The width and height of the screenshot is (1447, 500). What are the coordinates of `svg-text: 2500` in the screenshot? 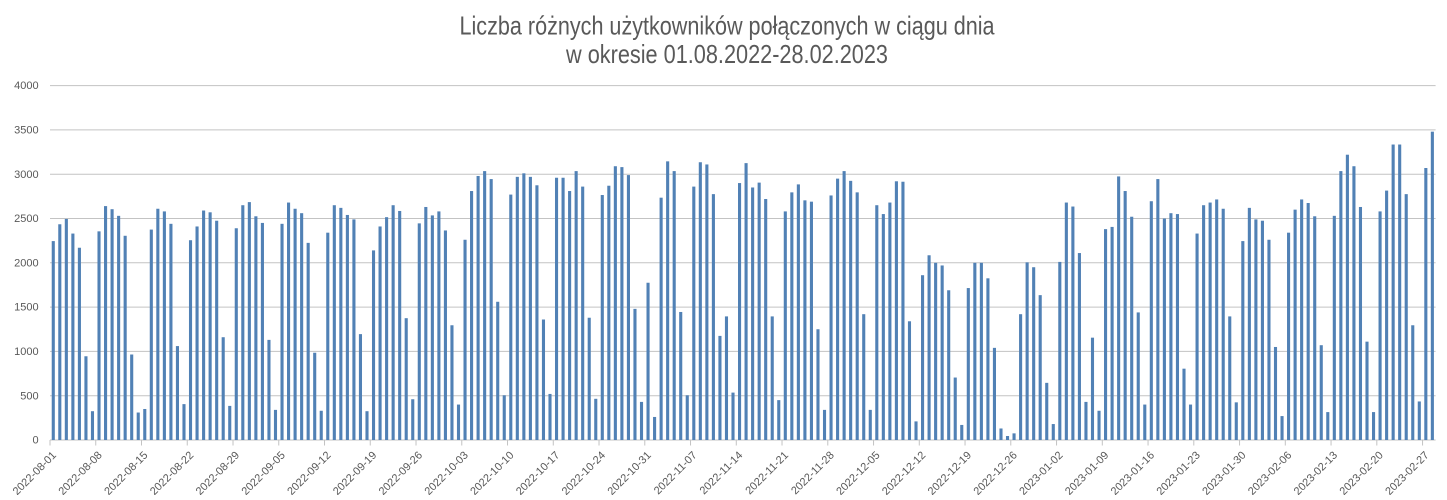 It's located at (26, 219).